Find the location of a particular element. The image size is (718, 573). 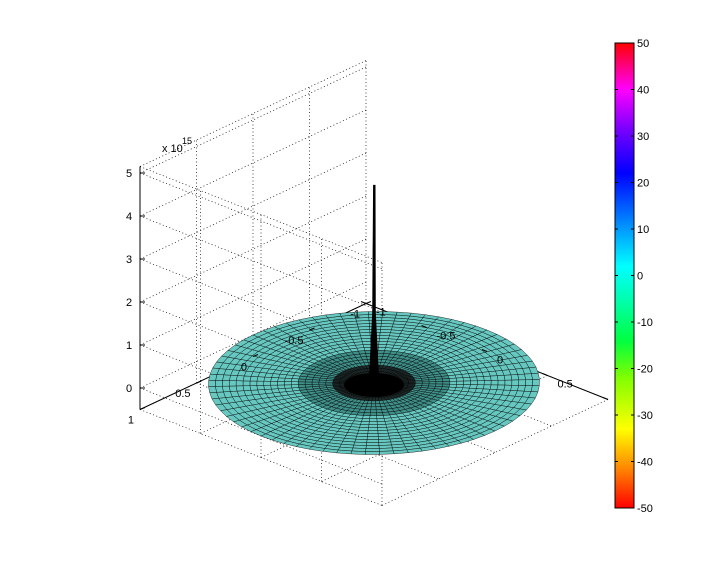

z-exponent-label: x 10 15 is located at coordinates (177, 145).